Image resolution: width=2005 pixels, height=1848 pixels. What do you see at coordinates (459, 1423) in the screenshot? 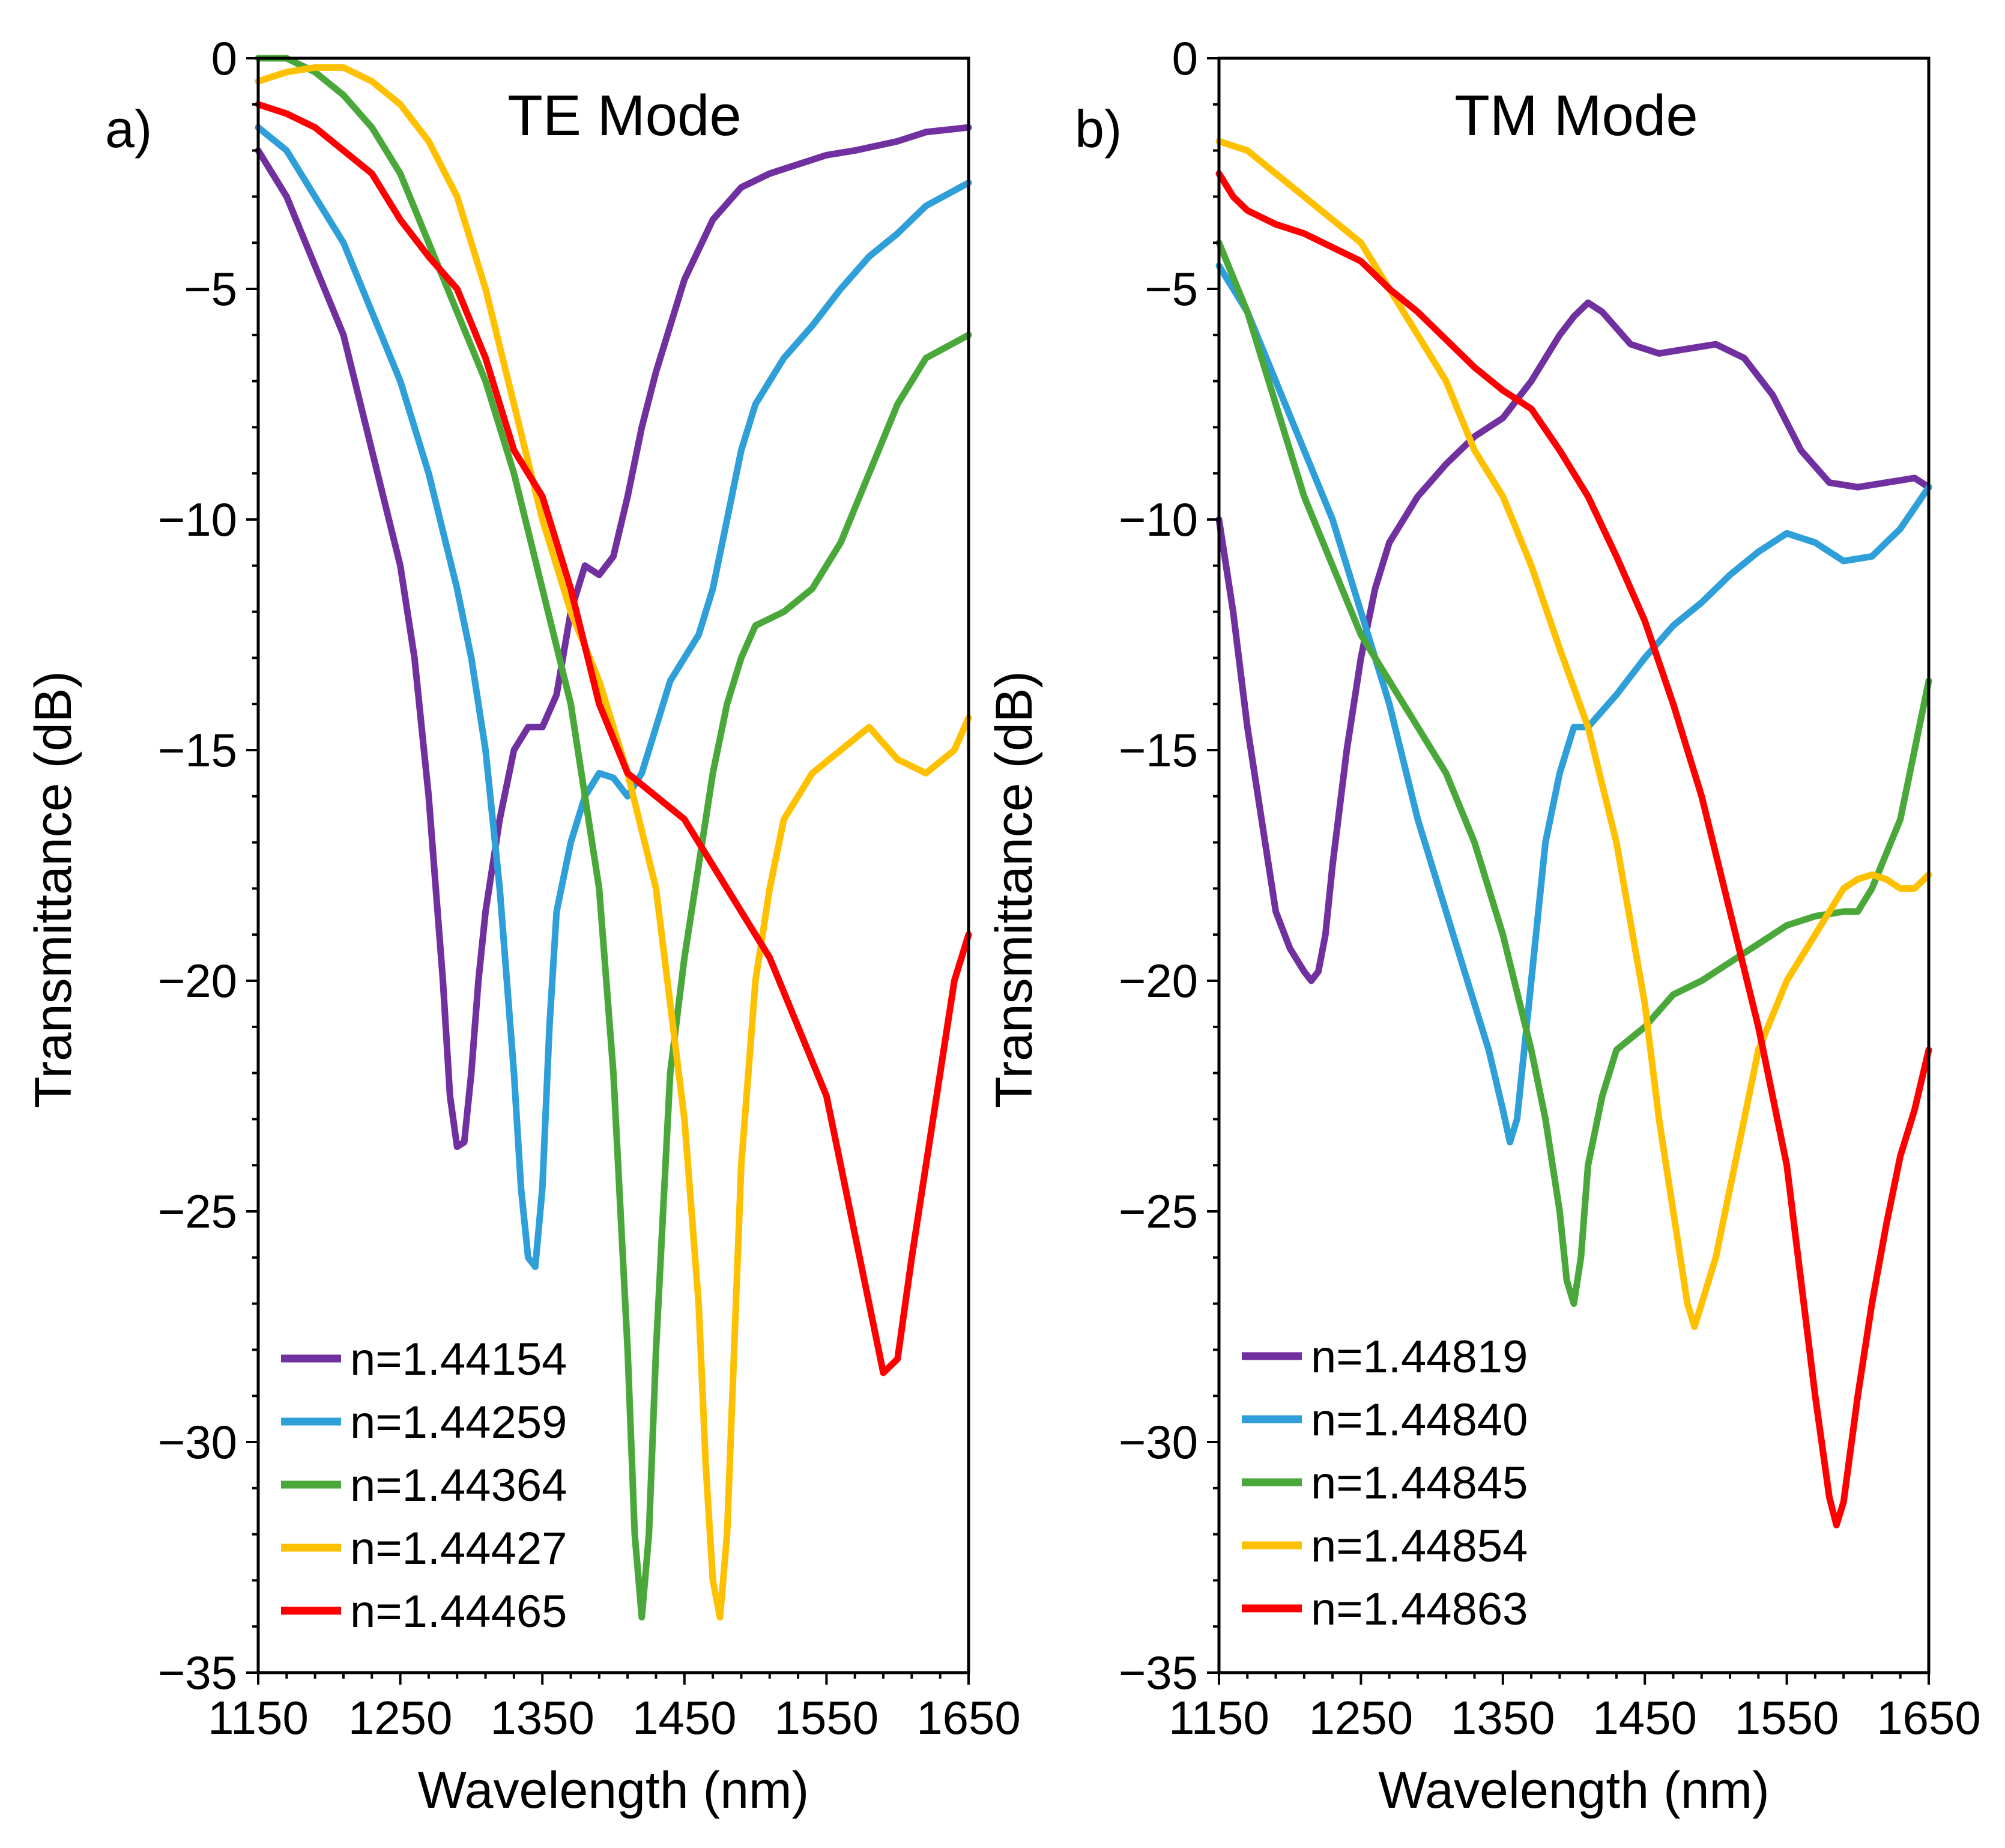
I see `legend-label: n=1.44259` at bounding box center [459, 1423].